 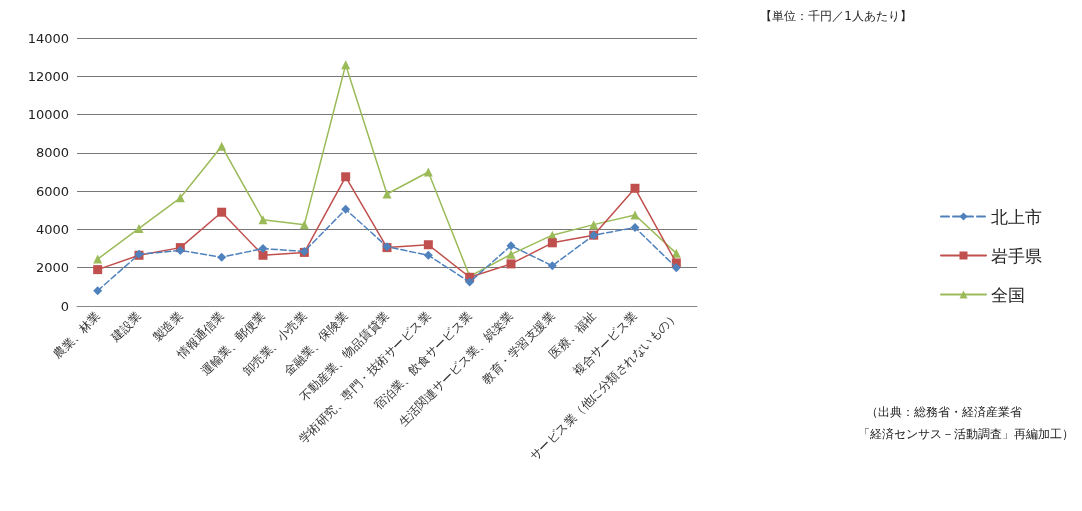 What do you see at coordinates (125, 327) in the screenshot?
I see `x-tick-label: 建設業` at bounding box center [125, 327].